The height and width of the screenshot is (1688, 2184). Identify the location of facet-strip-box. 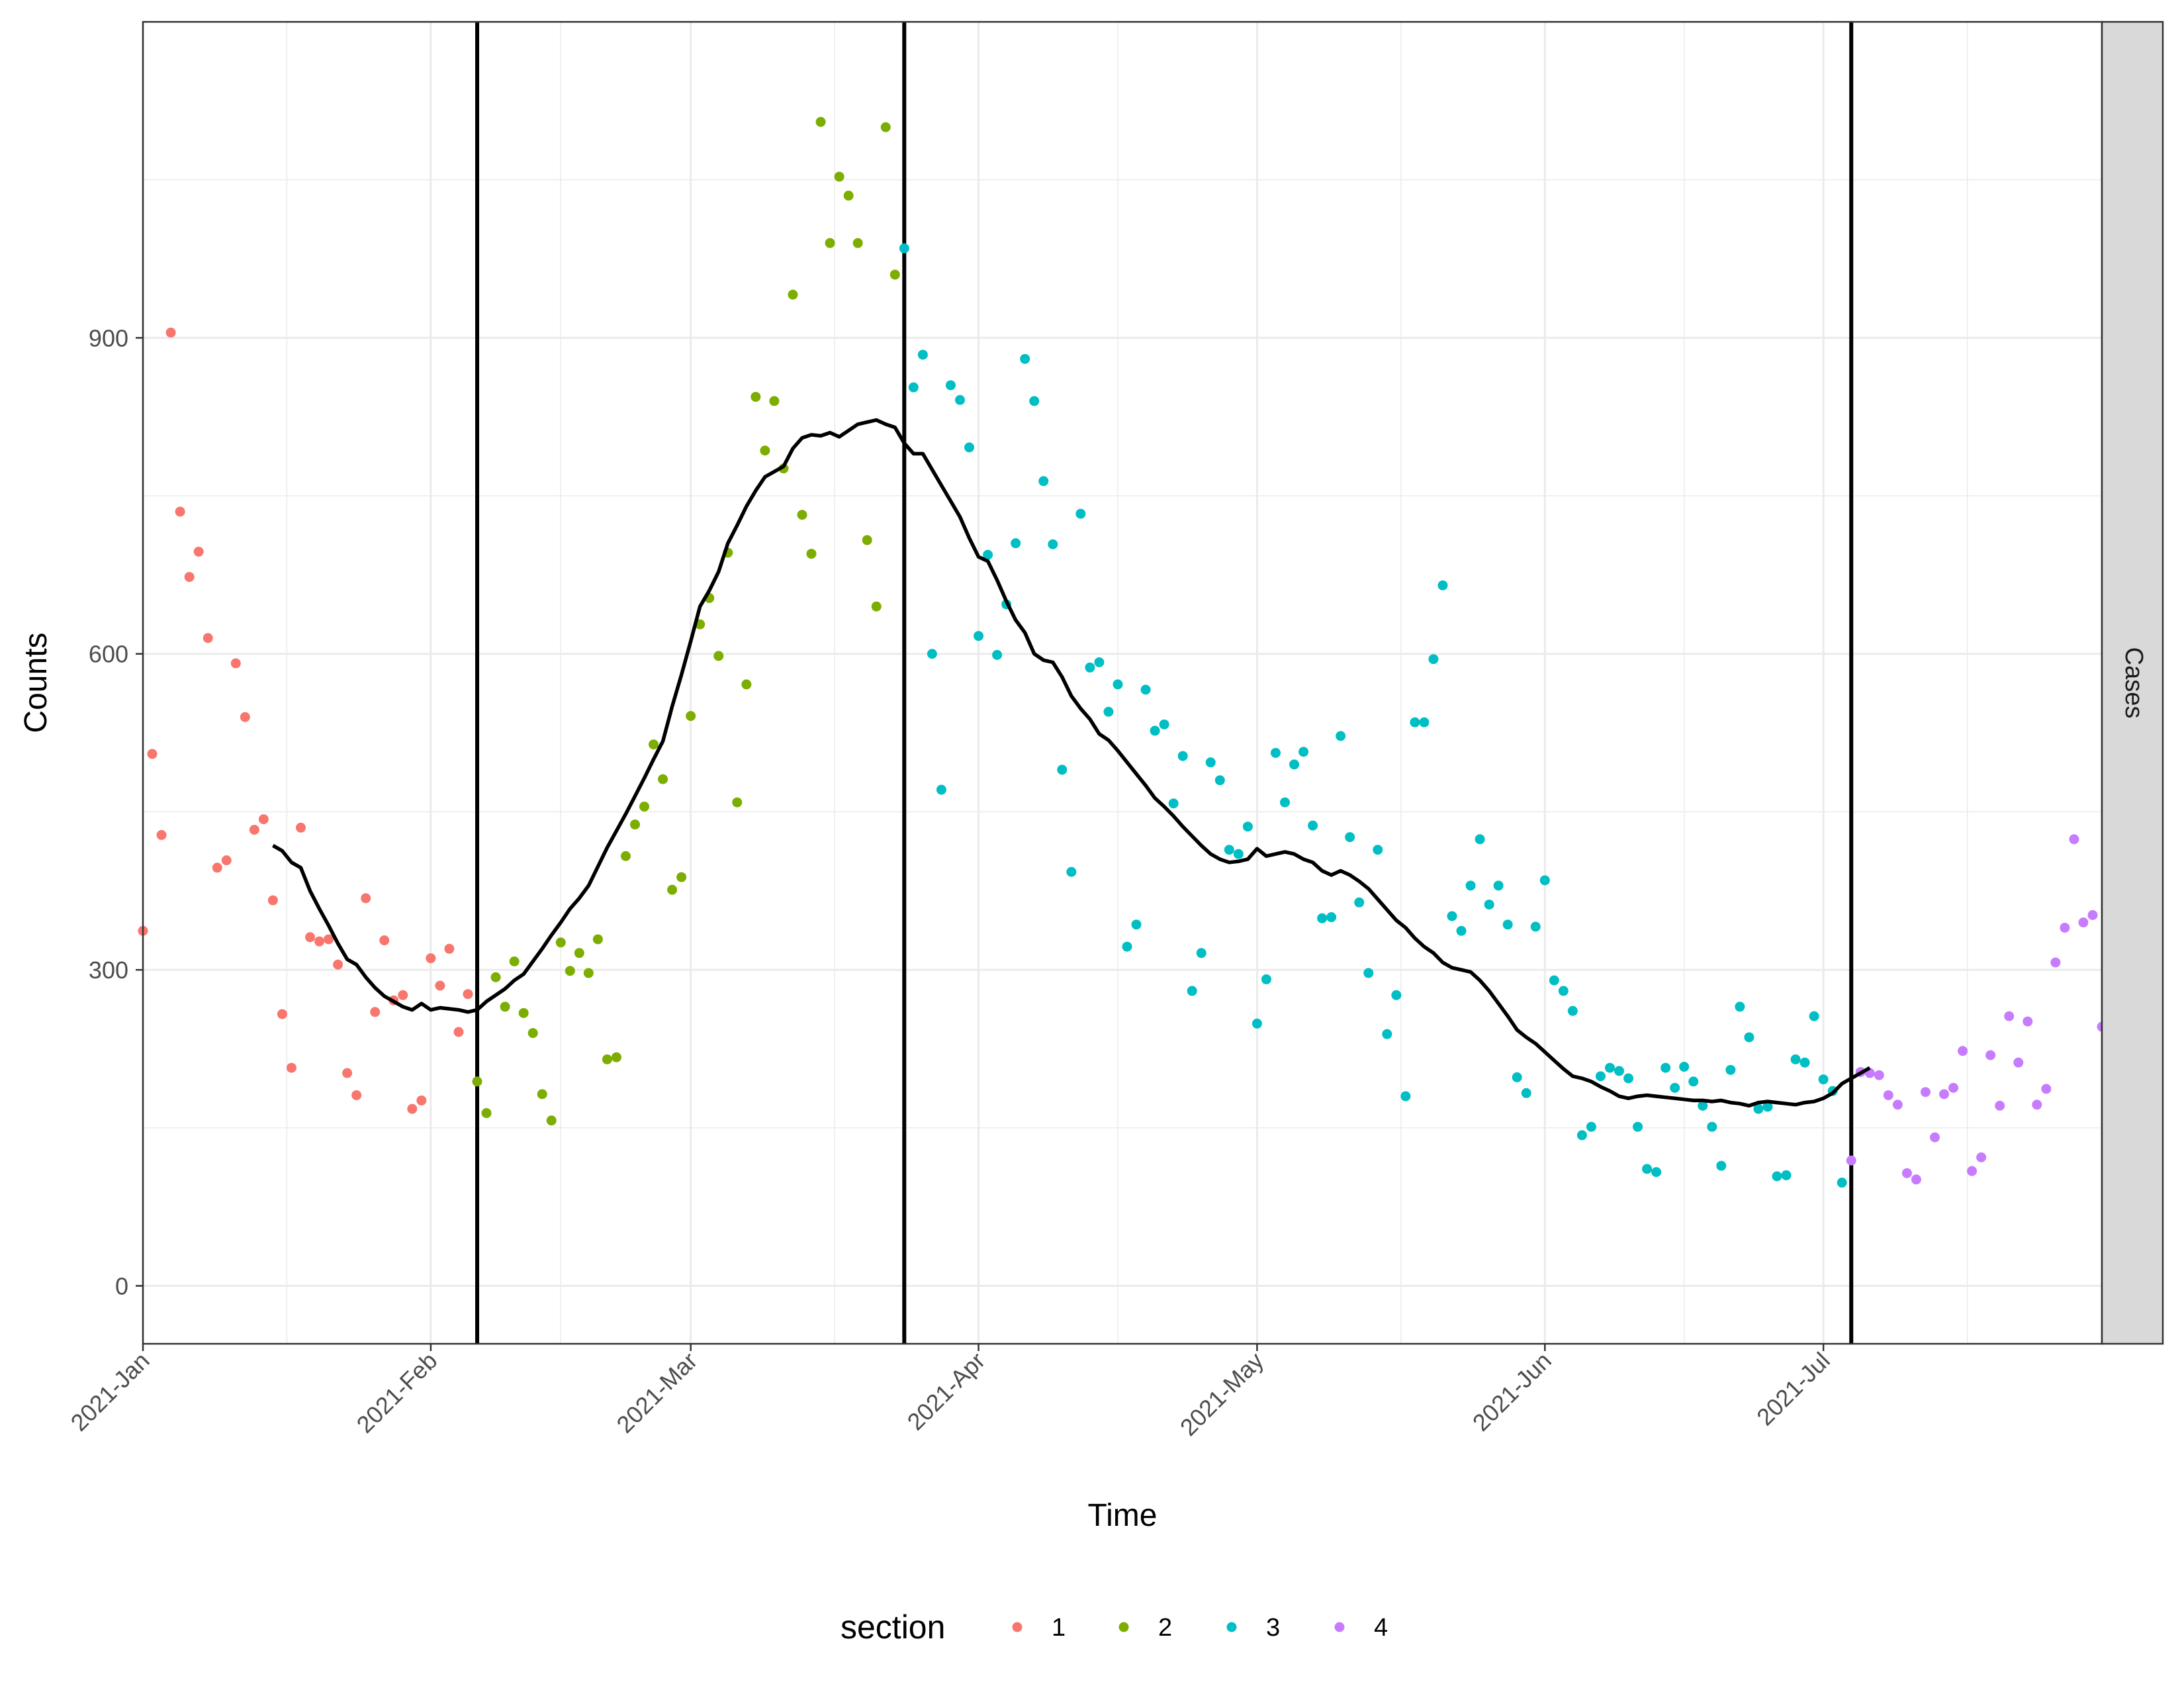
(2132, 683).